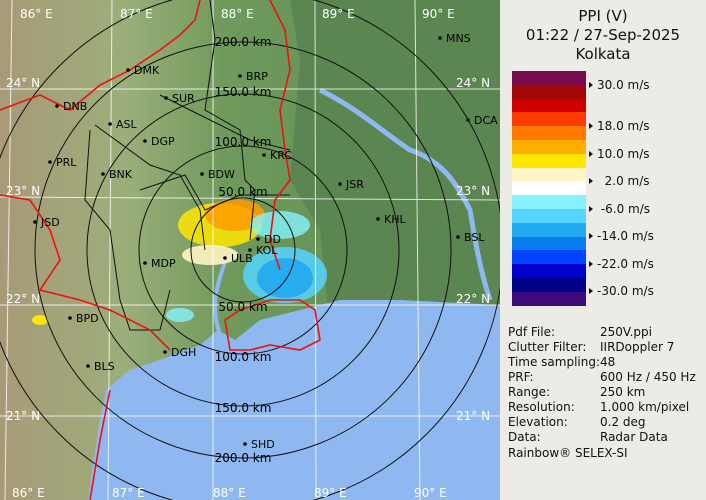 The height and width of the screenshot is (500, 706). Describe the element at coordinates (603, 54) in the screenshot. I see `site-name: Kolkata` at that location.